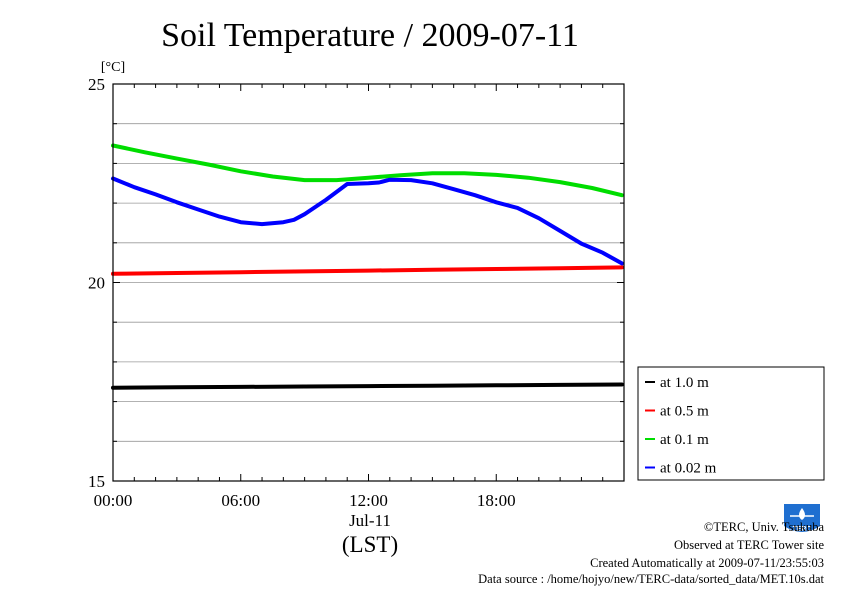 This screenshot has width=842, height=595. What do you see at coordinates (96, 481) in the screenshot?
I see `y-tick-label: 15` at bounding box center [96, 481].